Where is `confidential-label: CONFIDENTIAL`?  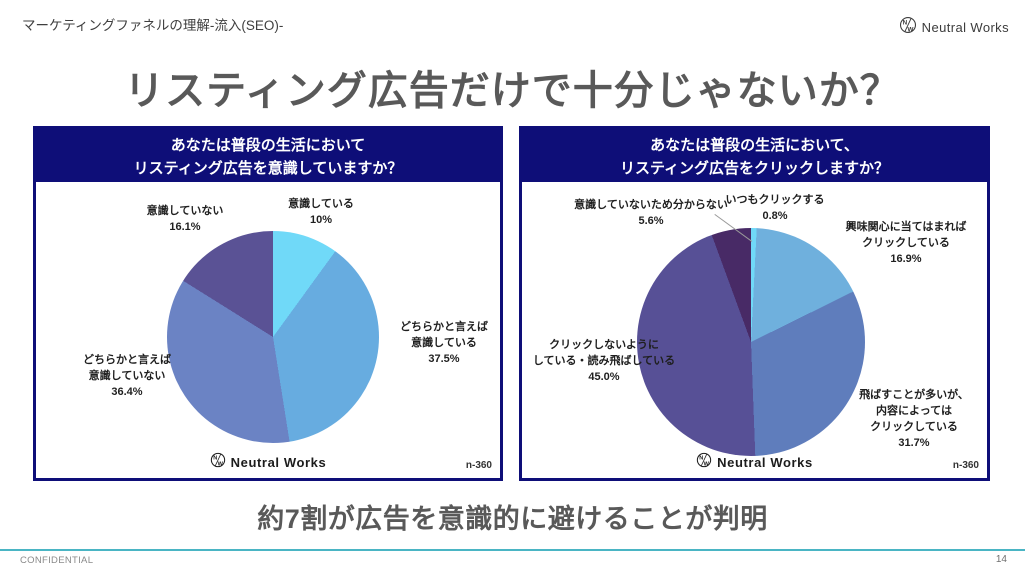 confidential-label: CONFIDENTIAL is located at coordinates (57, 560).